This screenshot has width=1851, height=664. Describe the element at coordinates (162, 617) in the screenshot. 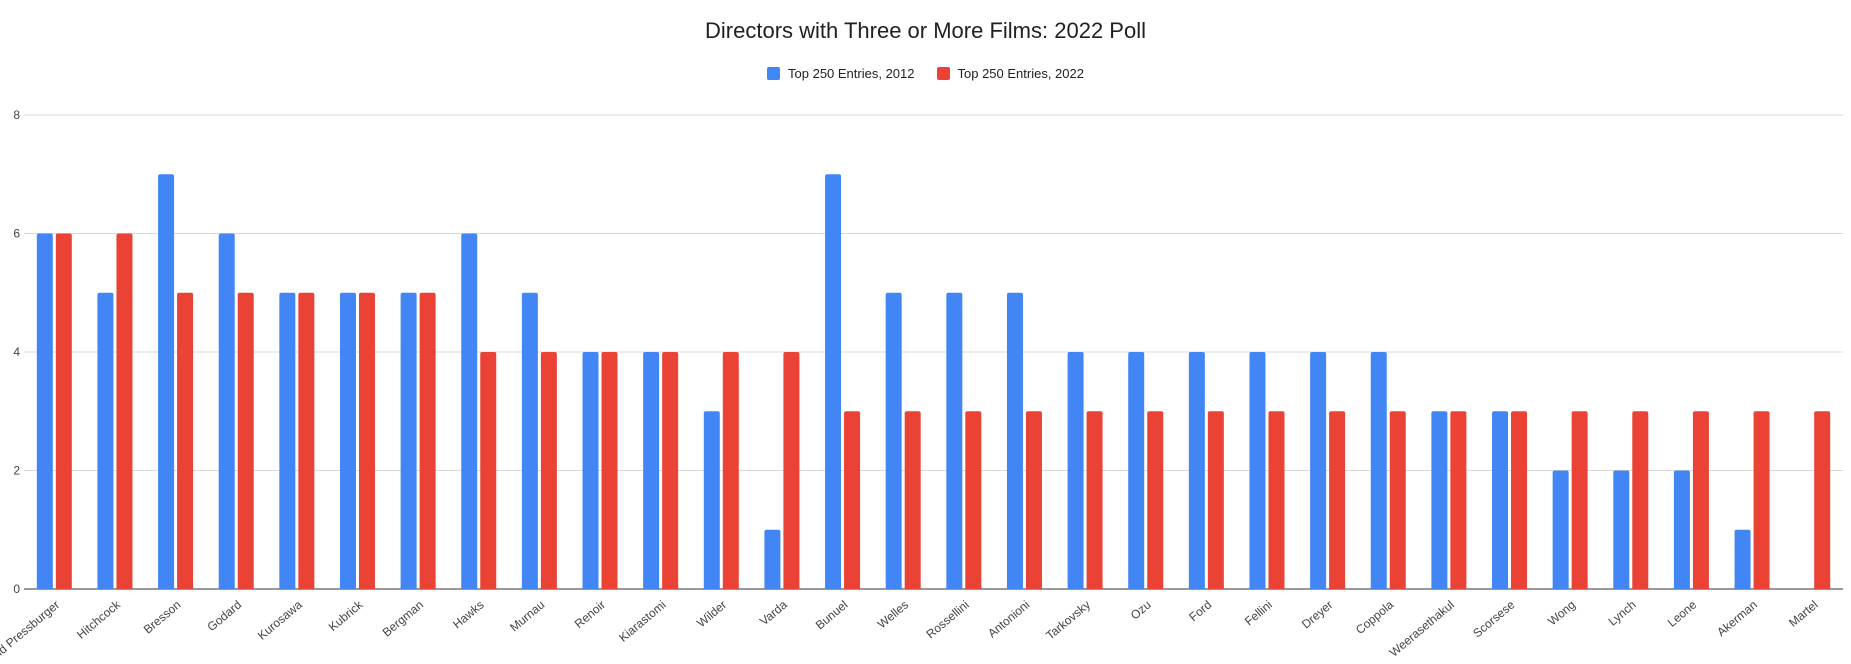

I see `x-tick-label: Bresson` at that location.